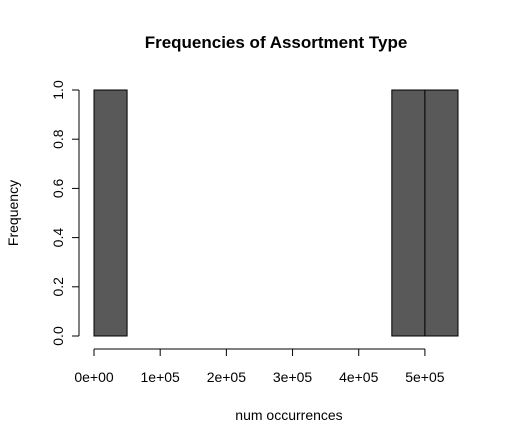  I want to click on chart-title: Frequencies of Assortment Type, so click(276, 42).